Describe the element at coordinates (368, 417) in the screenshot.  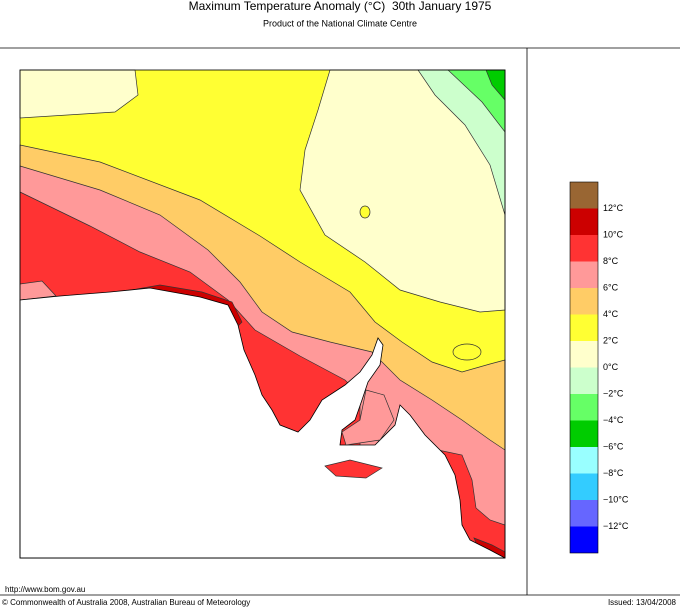
I see `yorke-peninsula` at that location.